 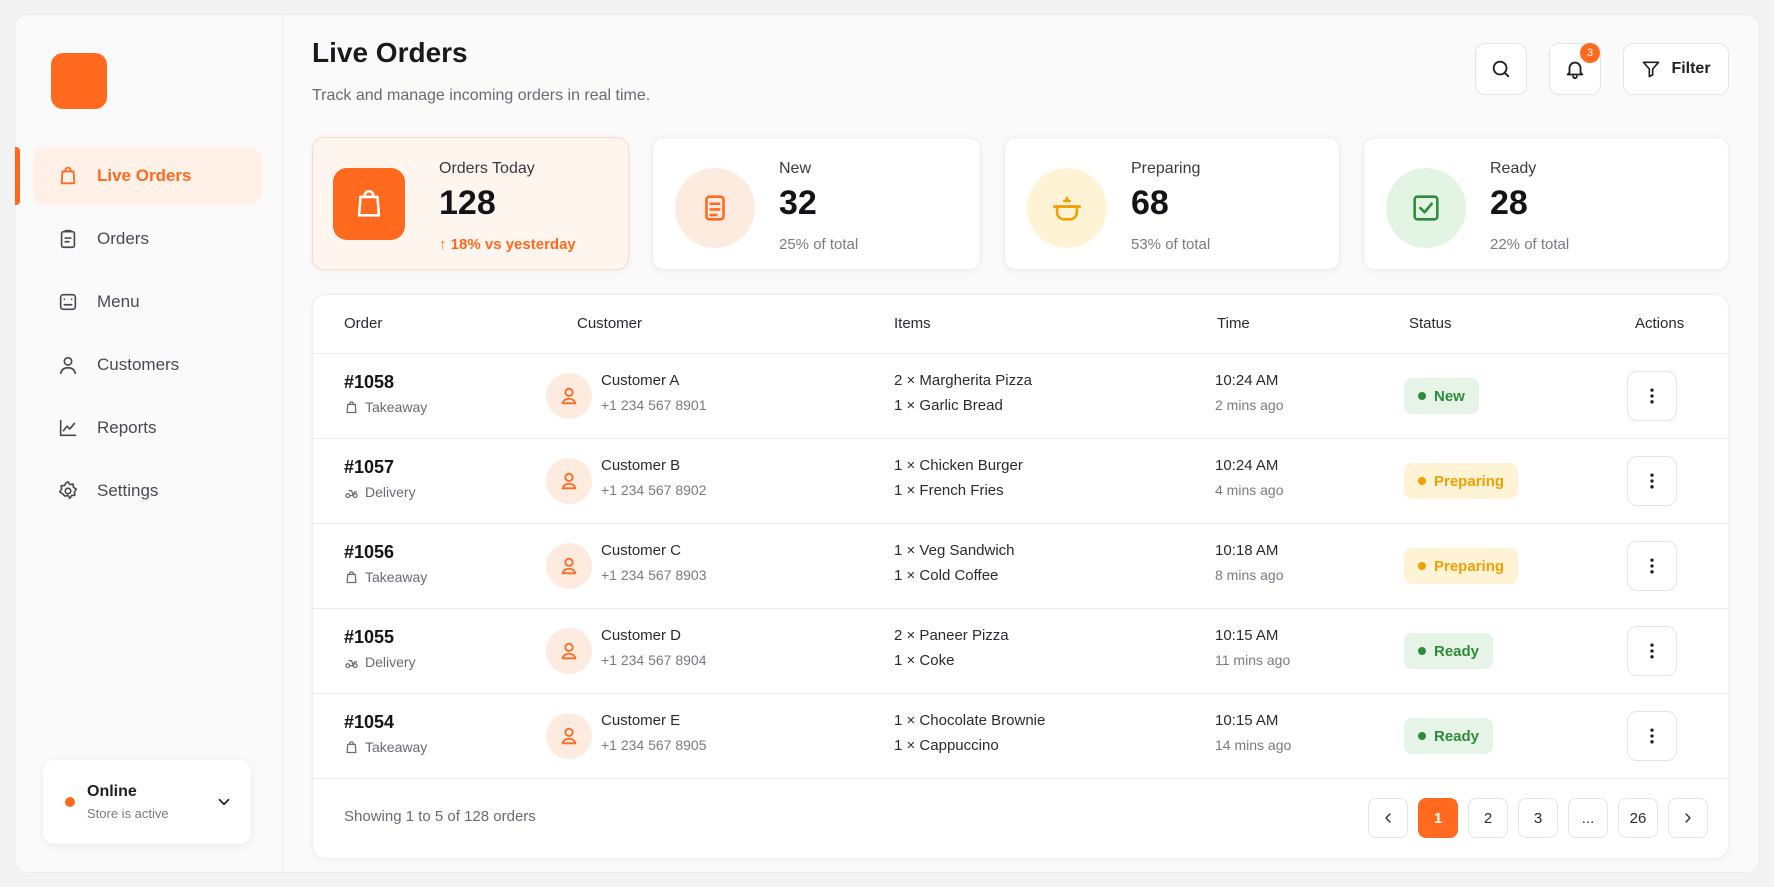 I want to click on customer-phone: +1 234 567 8905, so click(x=654, y=745).